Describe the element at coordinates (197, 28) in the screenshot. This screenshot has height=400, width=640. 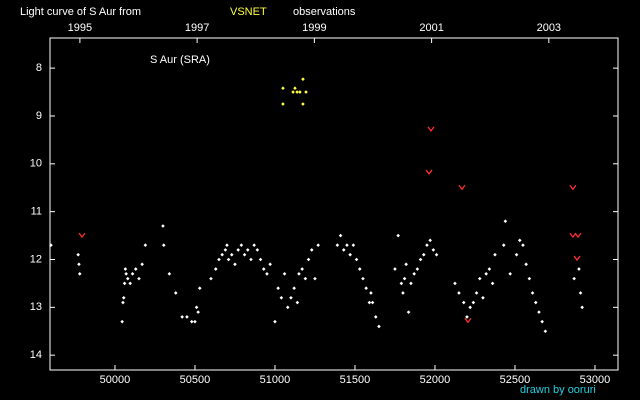
I see `x2-tick-label: 1997` at that location.